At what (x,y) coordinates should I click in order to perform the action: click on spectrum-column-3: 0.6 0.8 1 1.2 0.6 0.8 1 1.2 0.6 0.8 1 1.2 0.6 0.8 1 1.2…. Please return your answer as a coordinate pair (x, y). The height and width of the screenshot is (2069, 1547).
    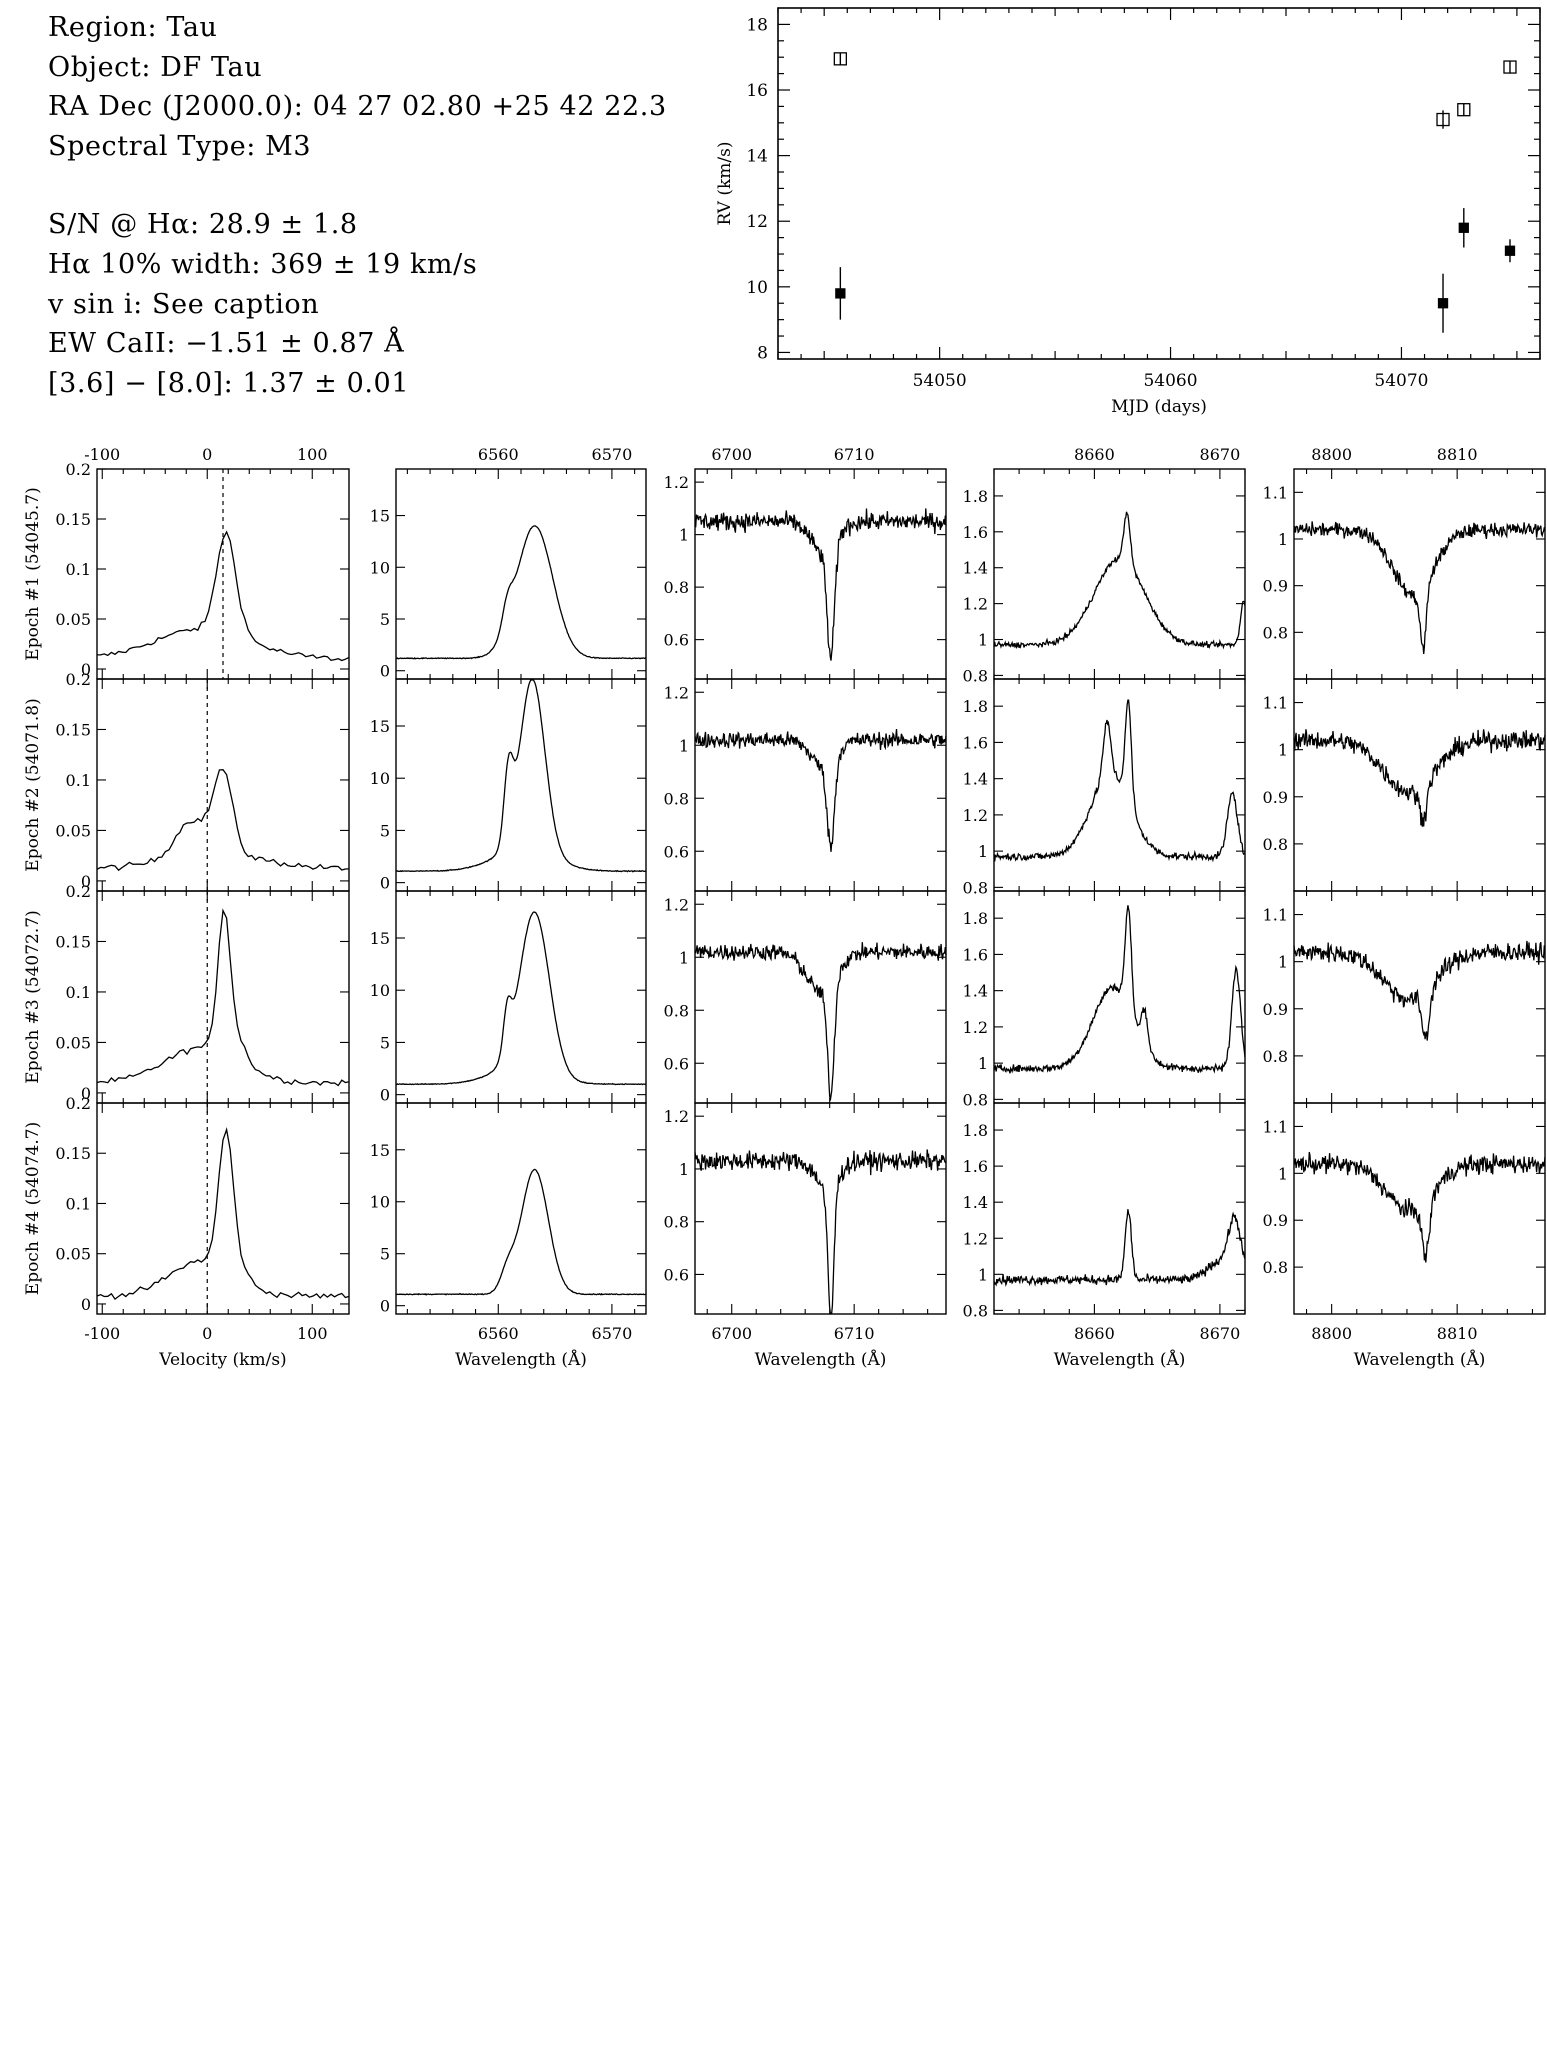
    Looking at the image, I should click on (805, 907).